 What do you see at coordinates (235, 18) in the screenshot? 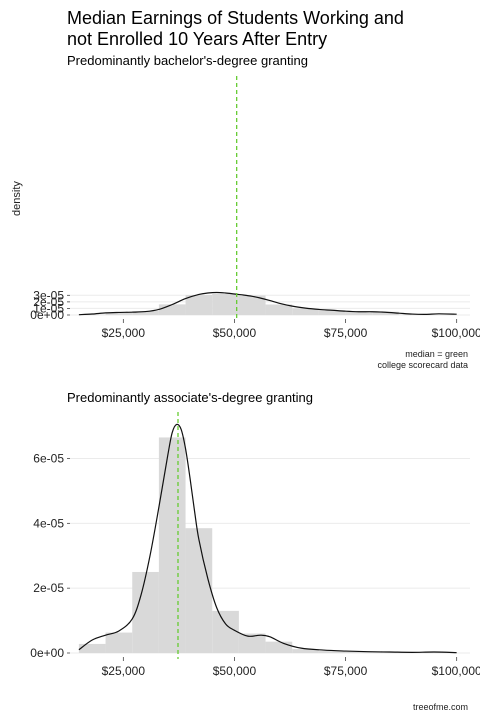
I see `chart-title-line-1: Median Earnings of Students Working and` at bounding box center [235, 18].